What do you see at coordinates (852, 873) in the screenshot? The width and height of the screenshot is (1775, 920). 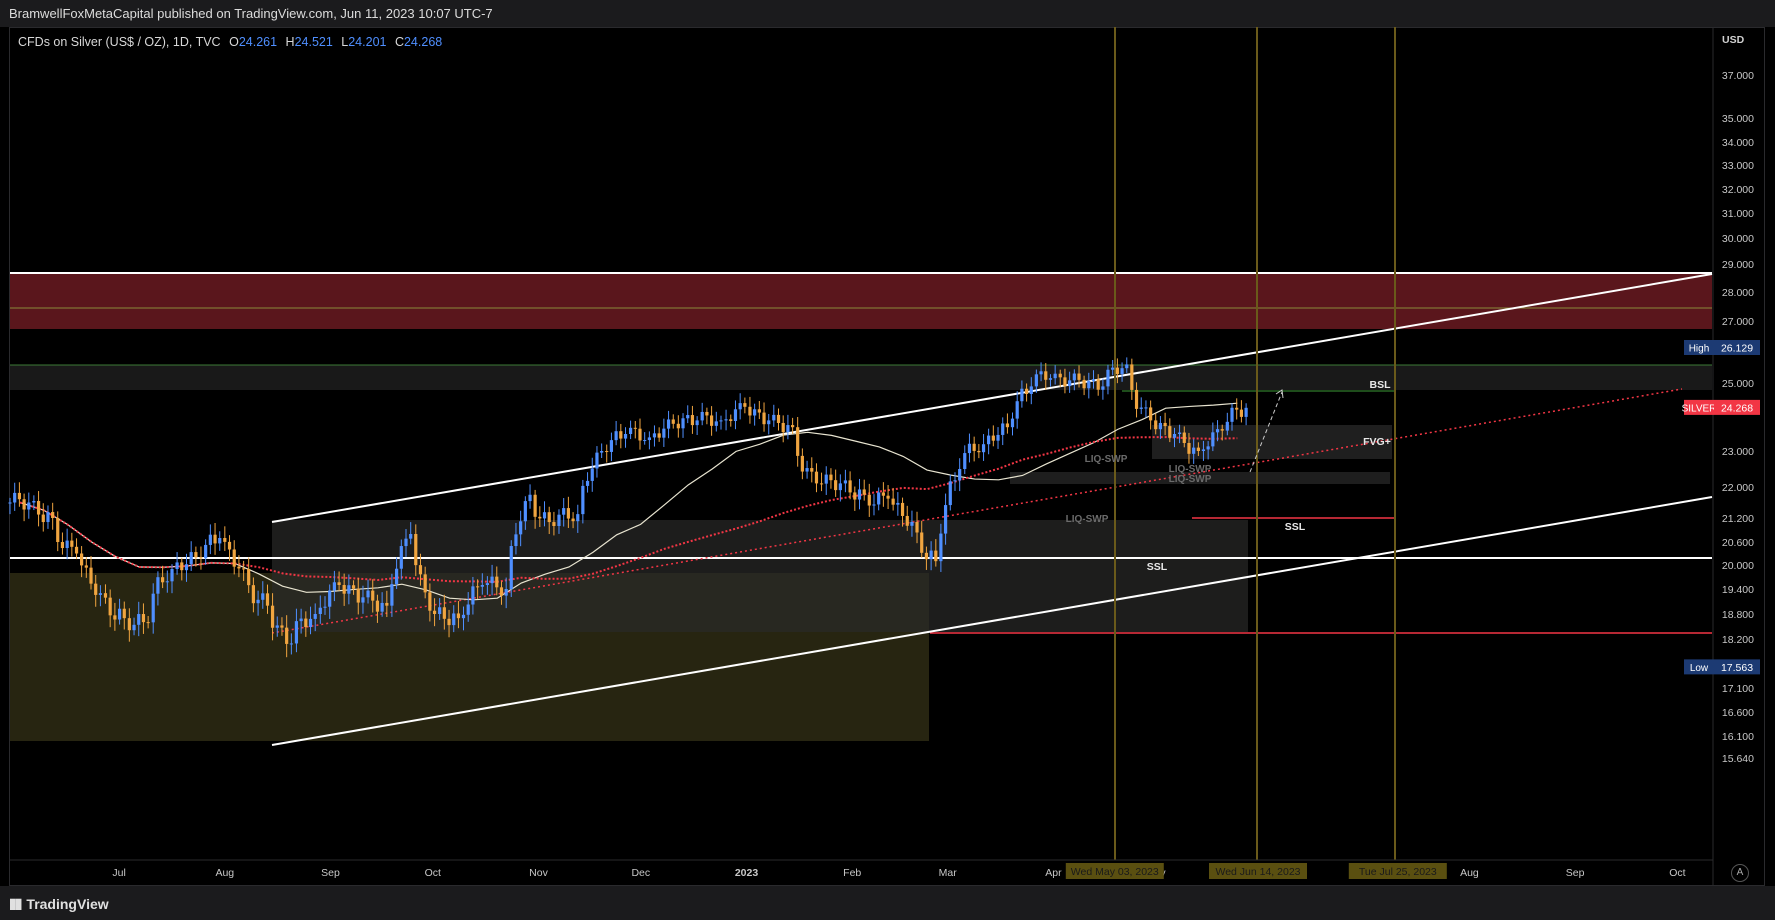 I see `time-tick-label: Feb` at bounding box center [852, 873].